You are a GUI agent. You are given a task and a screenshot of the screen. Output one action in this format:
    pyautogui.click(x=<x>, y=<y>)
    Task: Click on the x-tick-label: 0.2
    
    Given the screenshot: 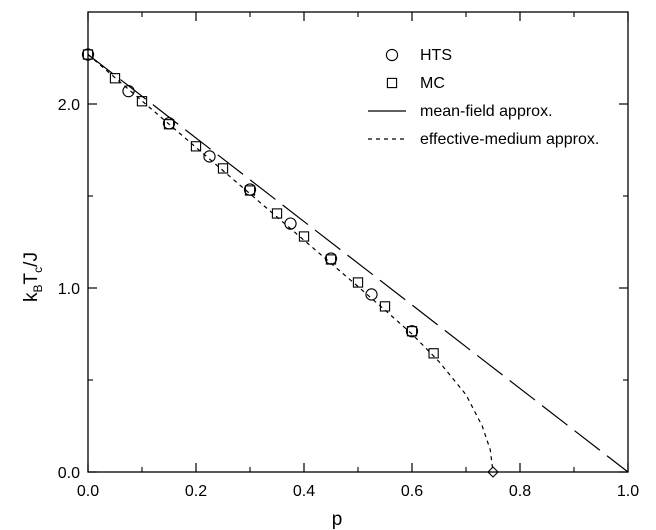 What is the action you would take?
    pyautogui.click(x=196, y=491)
    